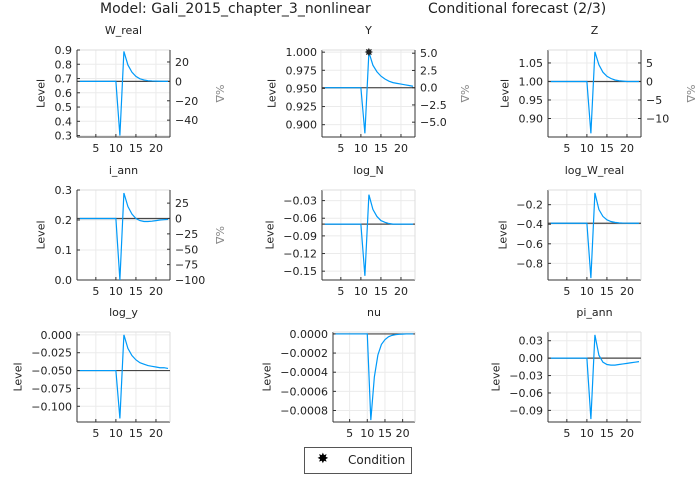  Describe the element at coordinates (300, 254) in the screenshot. I see `y-tick-label: −0.12` at that location.